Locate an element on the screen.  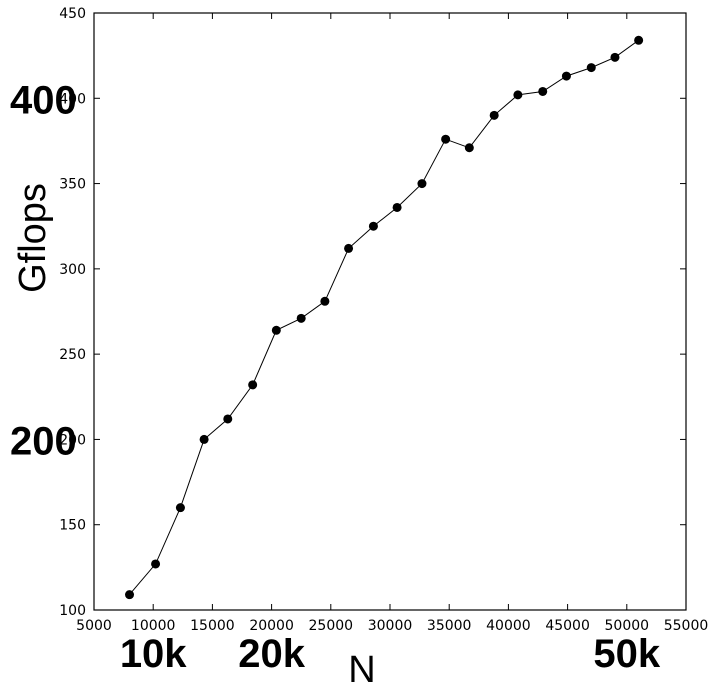
overlay-y-label: 400 is located at coordinates (43, 100).